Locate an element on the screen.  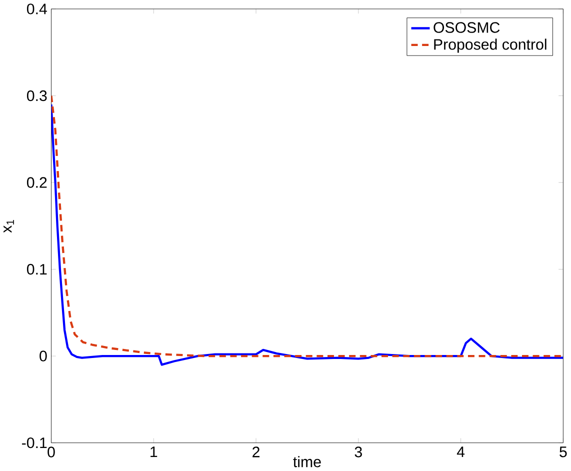
y-tick-label: 0.1 is located at coordinates (36, 269).